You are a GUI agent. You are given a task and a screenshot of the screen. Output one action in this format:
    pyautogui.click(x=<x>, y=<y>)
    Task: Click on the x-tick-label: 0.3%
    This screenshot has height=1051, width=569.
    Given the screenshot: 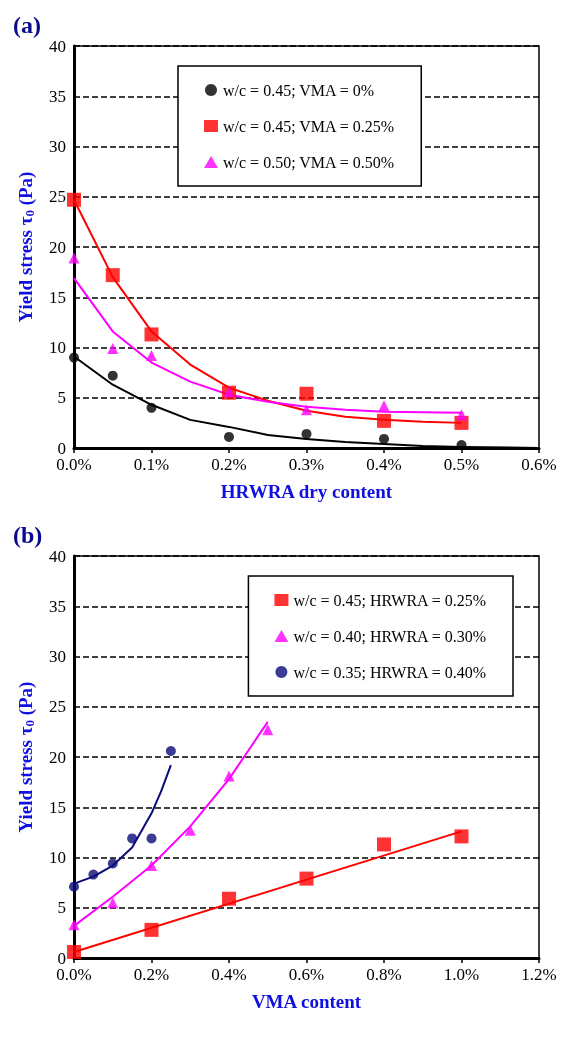 What is the action you would take?
    pyautogui.click(x=306, y=464)
    